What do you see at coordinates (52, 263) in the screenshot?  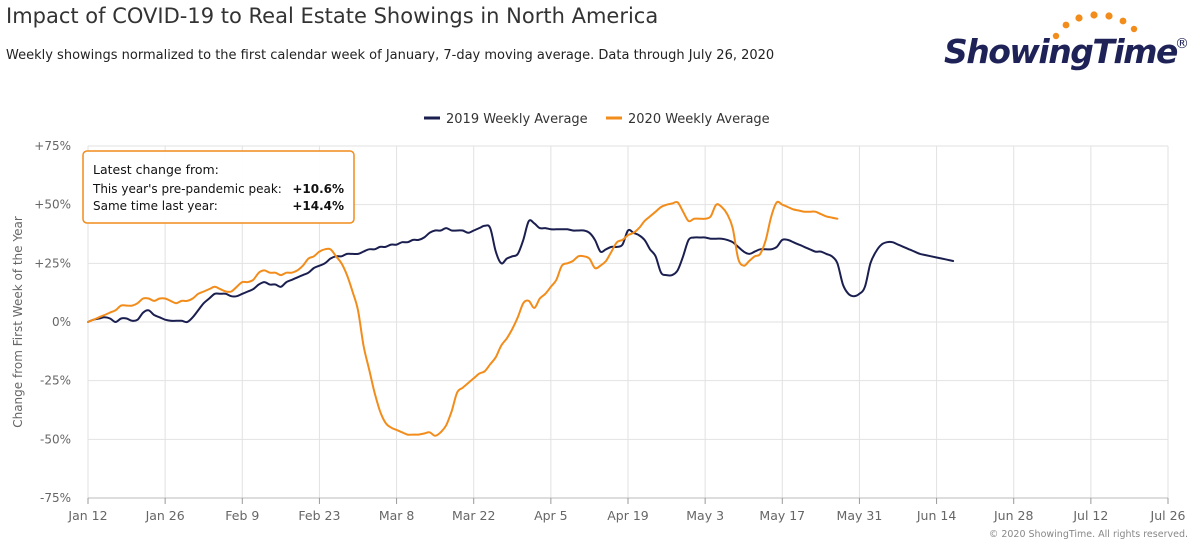 I see `y-tick-label: +25%` at bounding box center [52, 263].